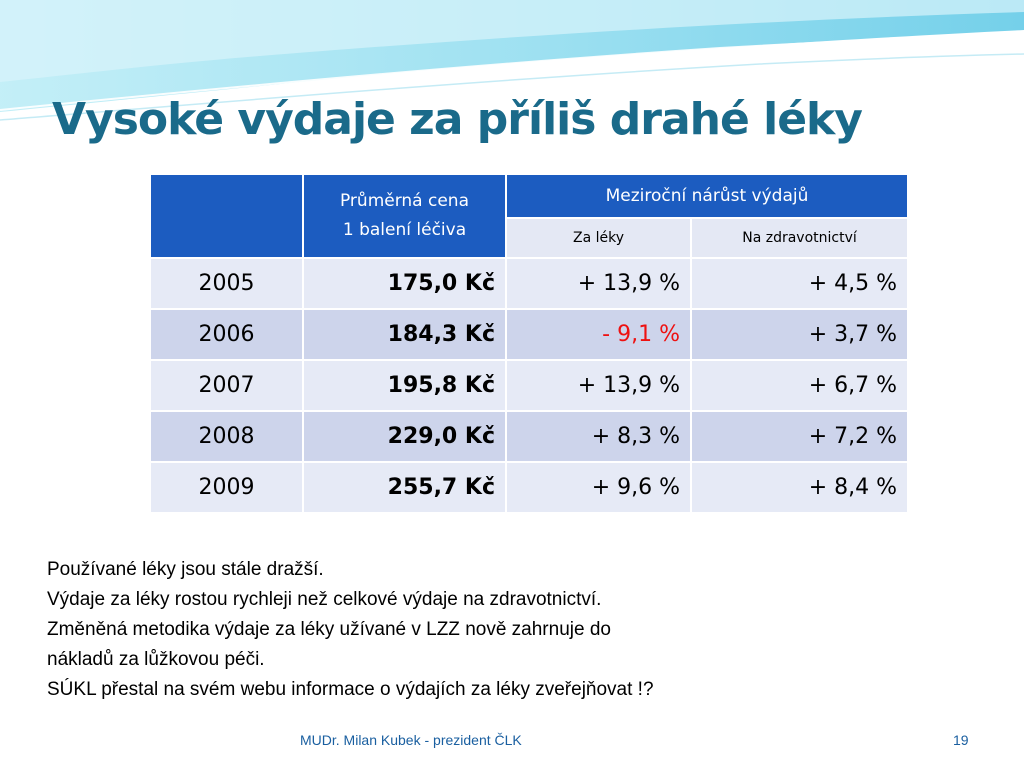  I want to click on header-average-price: Průměrná cena 1 balení léčiva, so click(404, 216).